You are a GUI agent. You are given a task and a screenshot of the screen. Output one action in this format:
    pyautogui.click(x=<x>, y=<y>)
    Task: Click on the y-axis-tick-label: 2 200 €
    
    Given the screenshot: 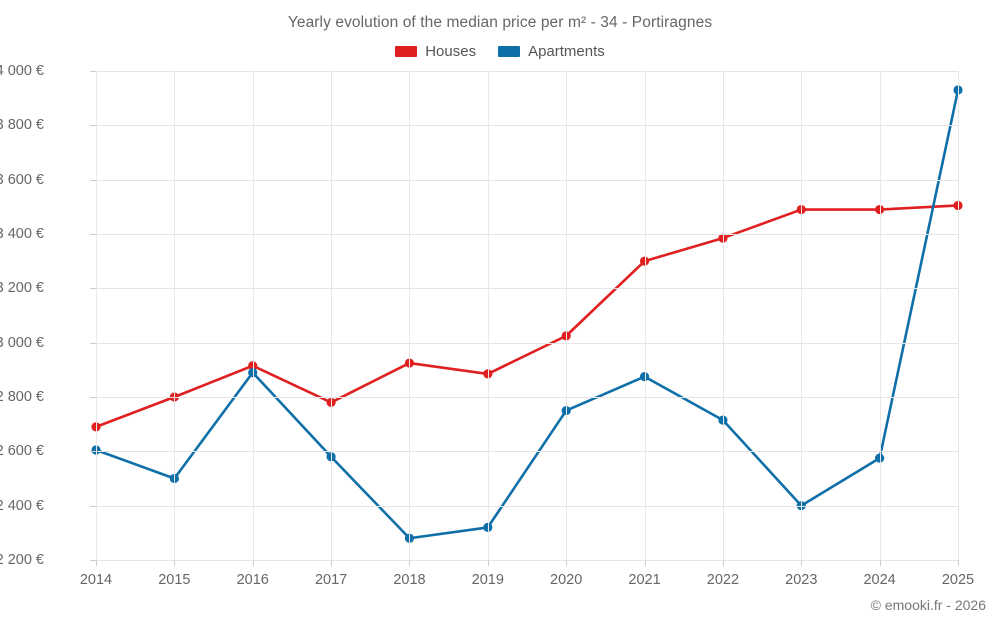 What is the action you would take?
    pyautogui.click(x=22, y=560)
    